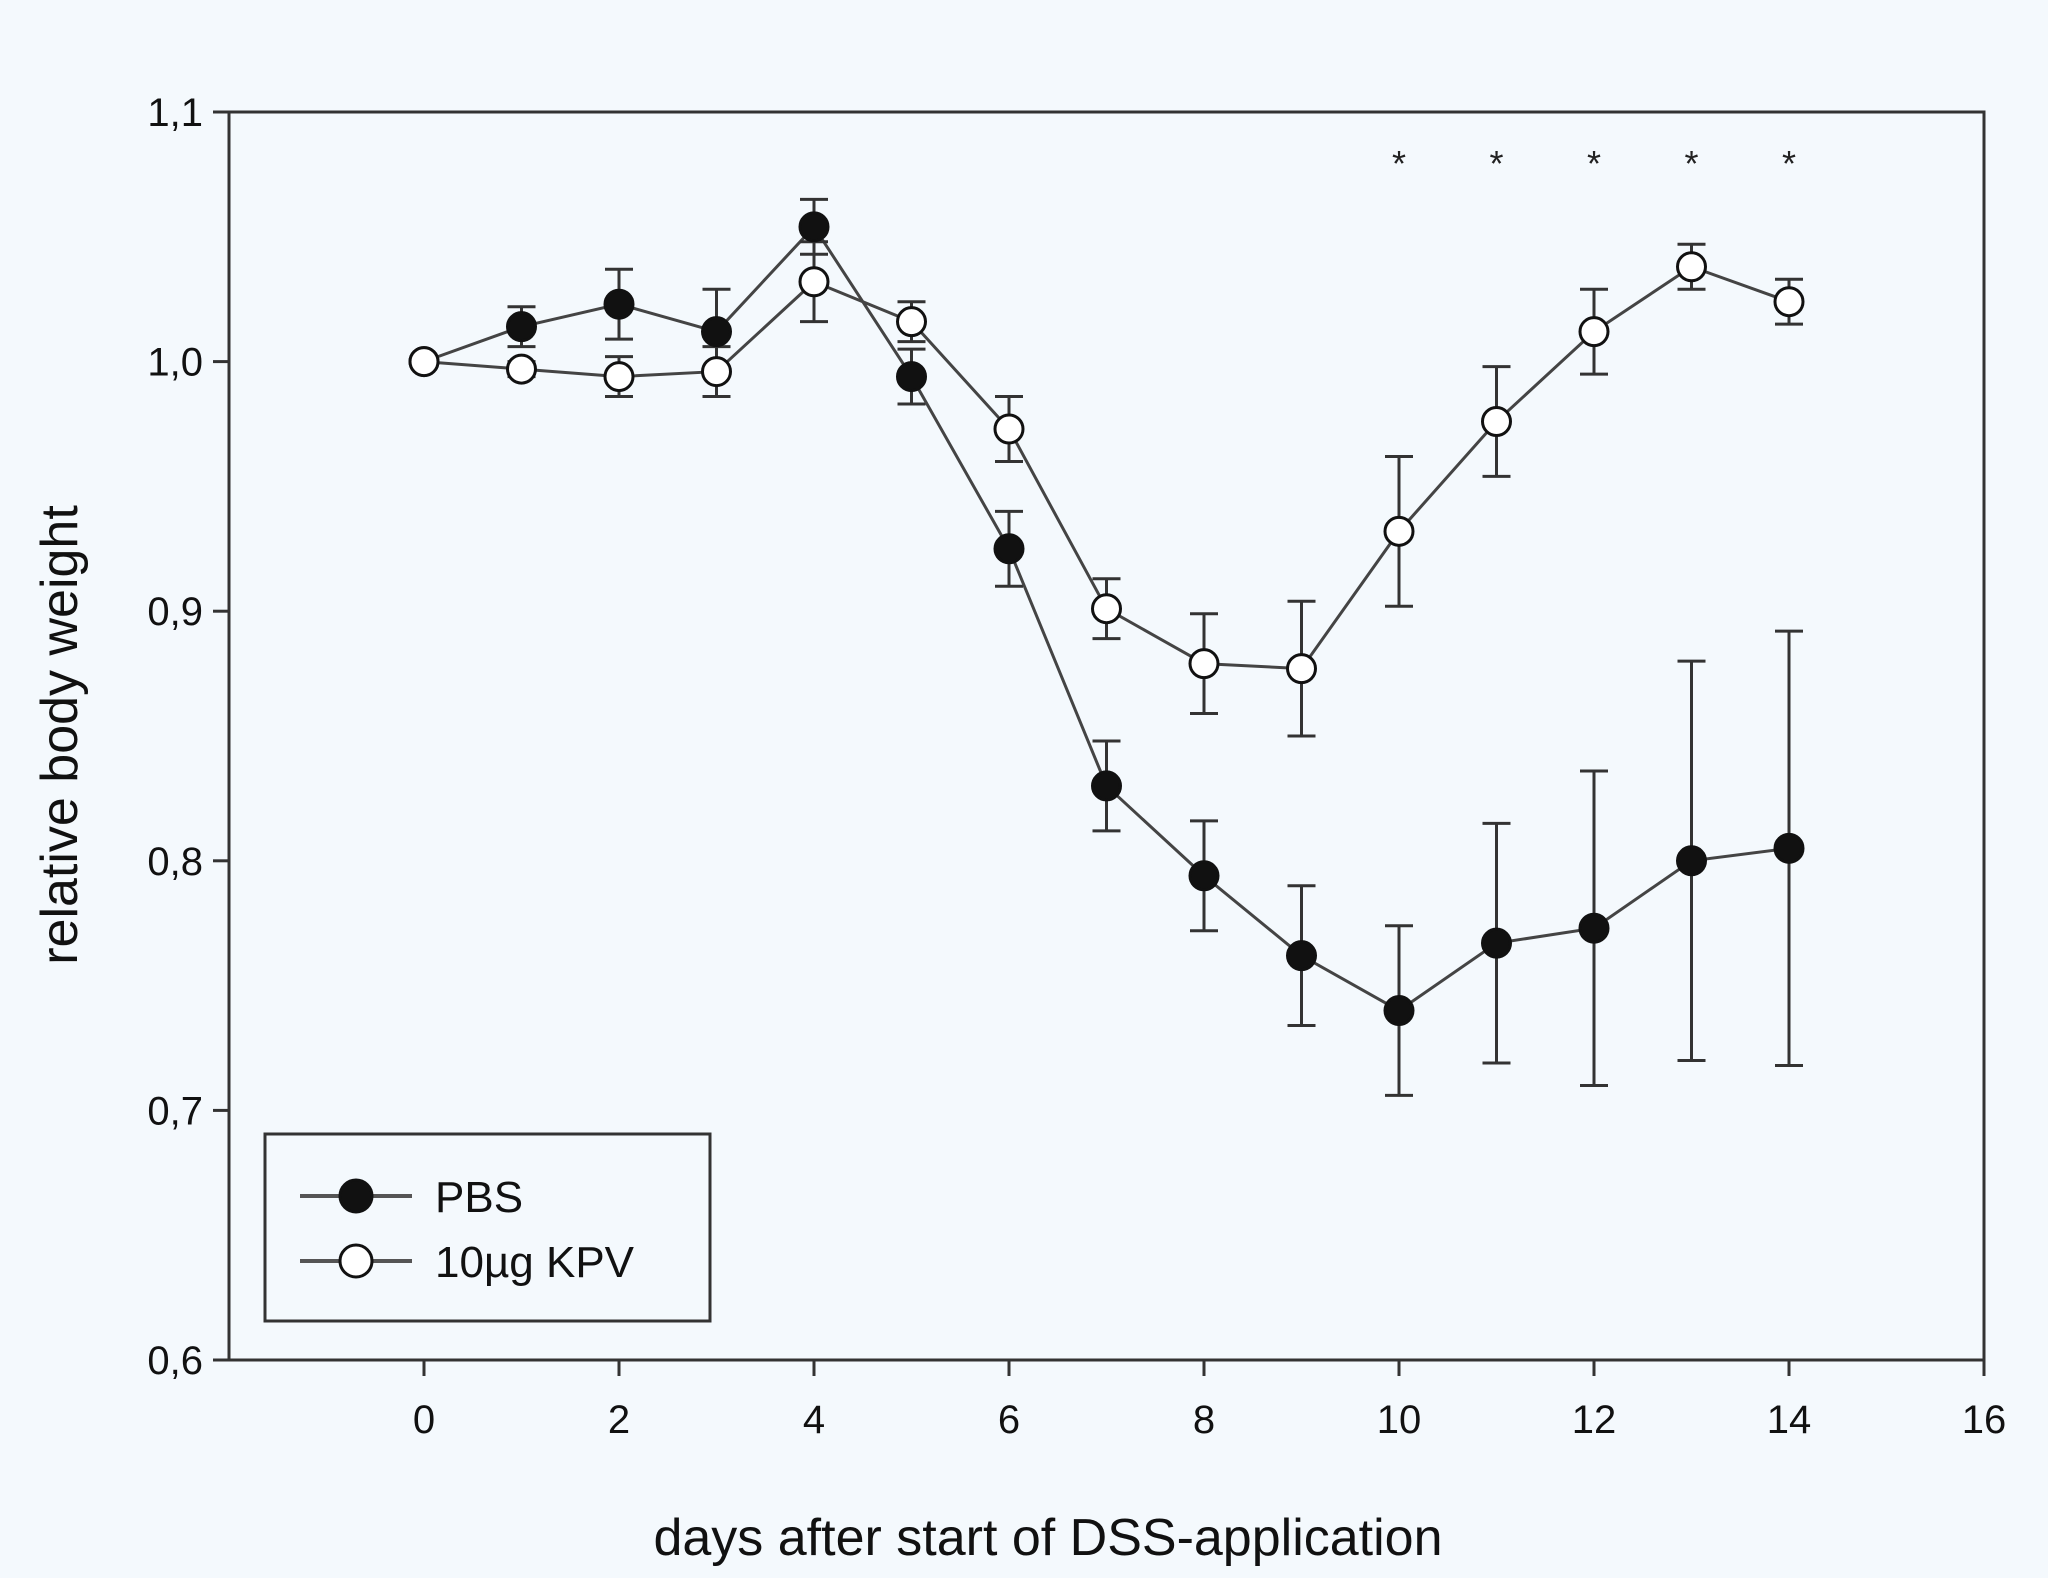 The height and width of the screenshot is (1578, 2048). Describe the element at coordinates (479, 1197) in the screenshot. I see `legend-label-pbs: PBS` at that location.